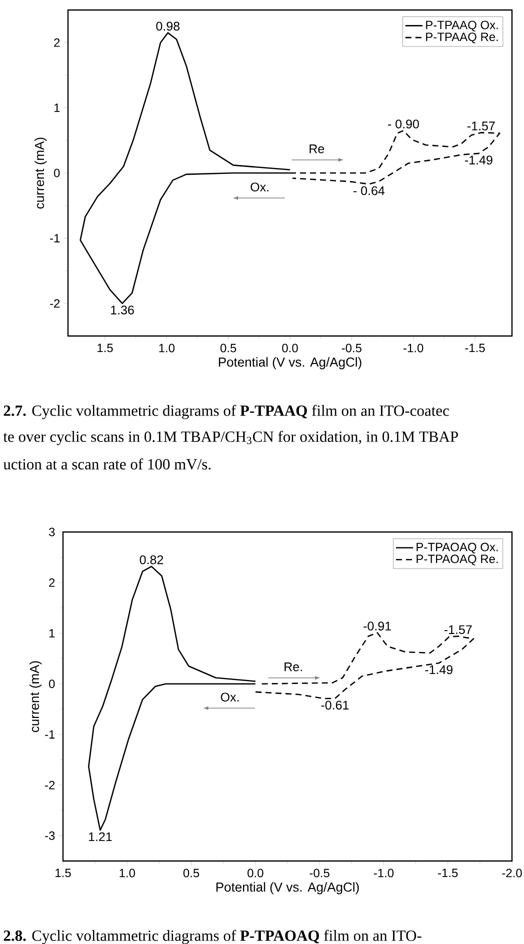 Image resolution: width=524 pixels, height=944 pixels. I want to click on y-tick-label: -3, so click(50, 835).